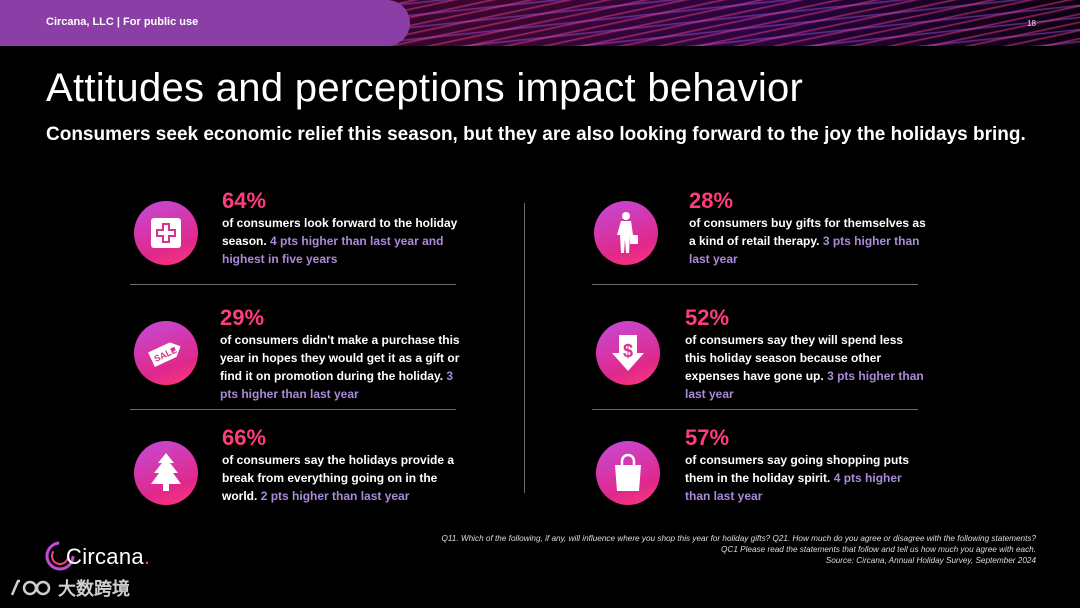 The width and height of the screenshot is (1080, 608). I want to click on stat-percent: 66%, so click(244, 437).